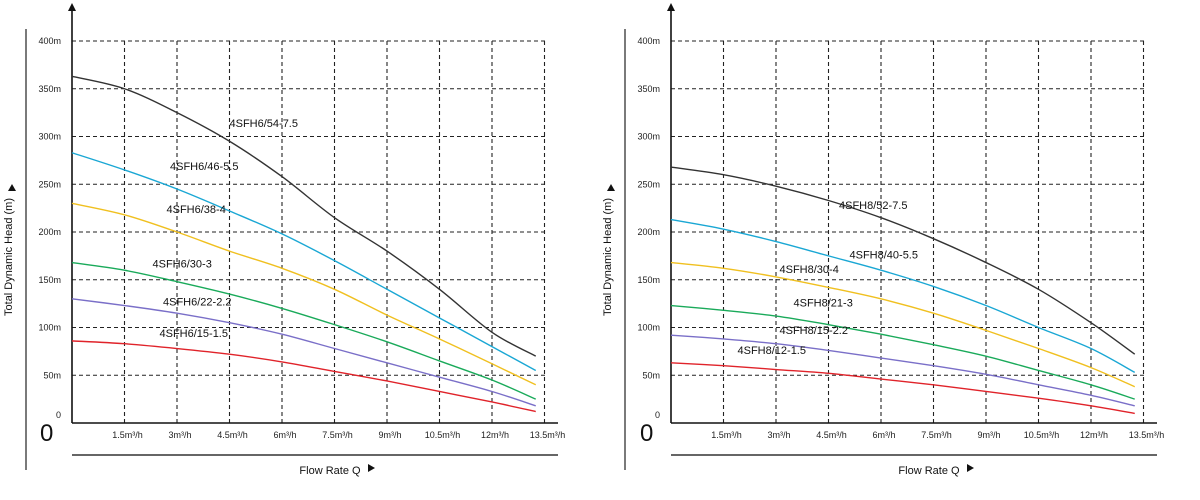 This screenshot has width=1200, height=500. Describe the element at coordinates (197, 303) in the screenshot. I see `series-label: 4SFH6/22-2.2` at that location.